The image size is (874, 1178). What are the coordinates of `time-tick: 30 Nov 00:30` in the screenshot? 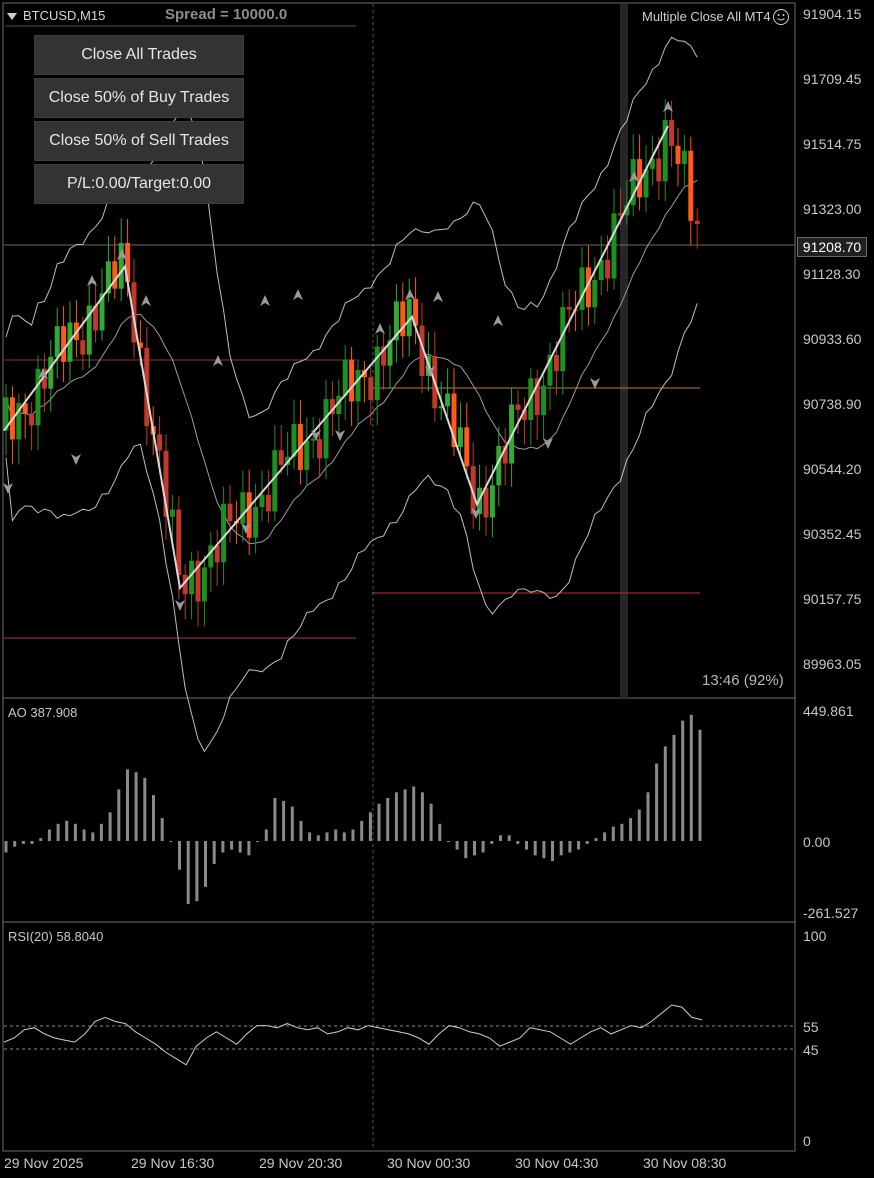 It's located at (429, 1163).